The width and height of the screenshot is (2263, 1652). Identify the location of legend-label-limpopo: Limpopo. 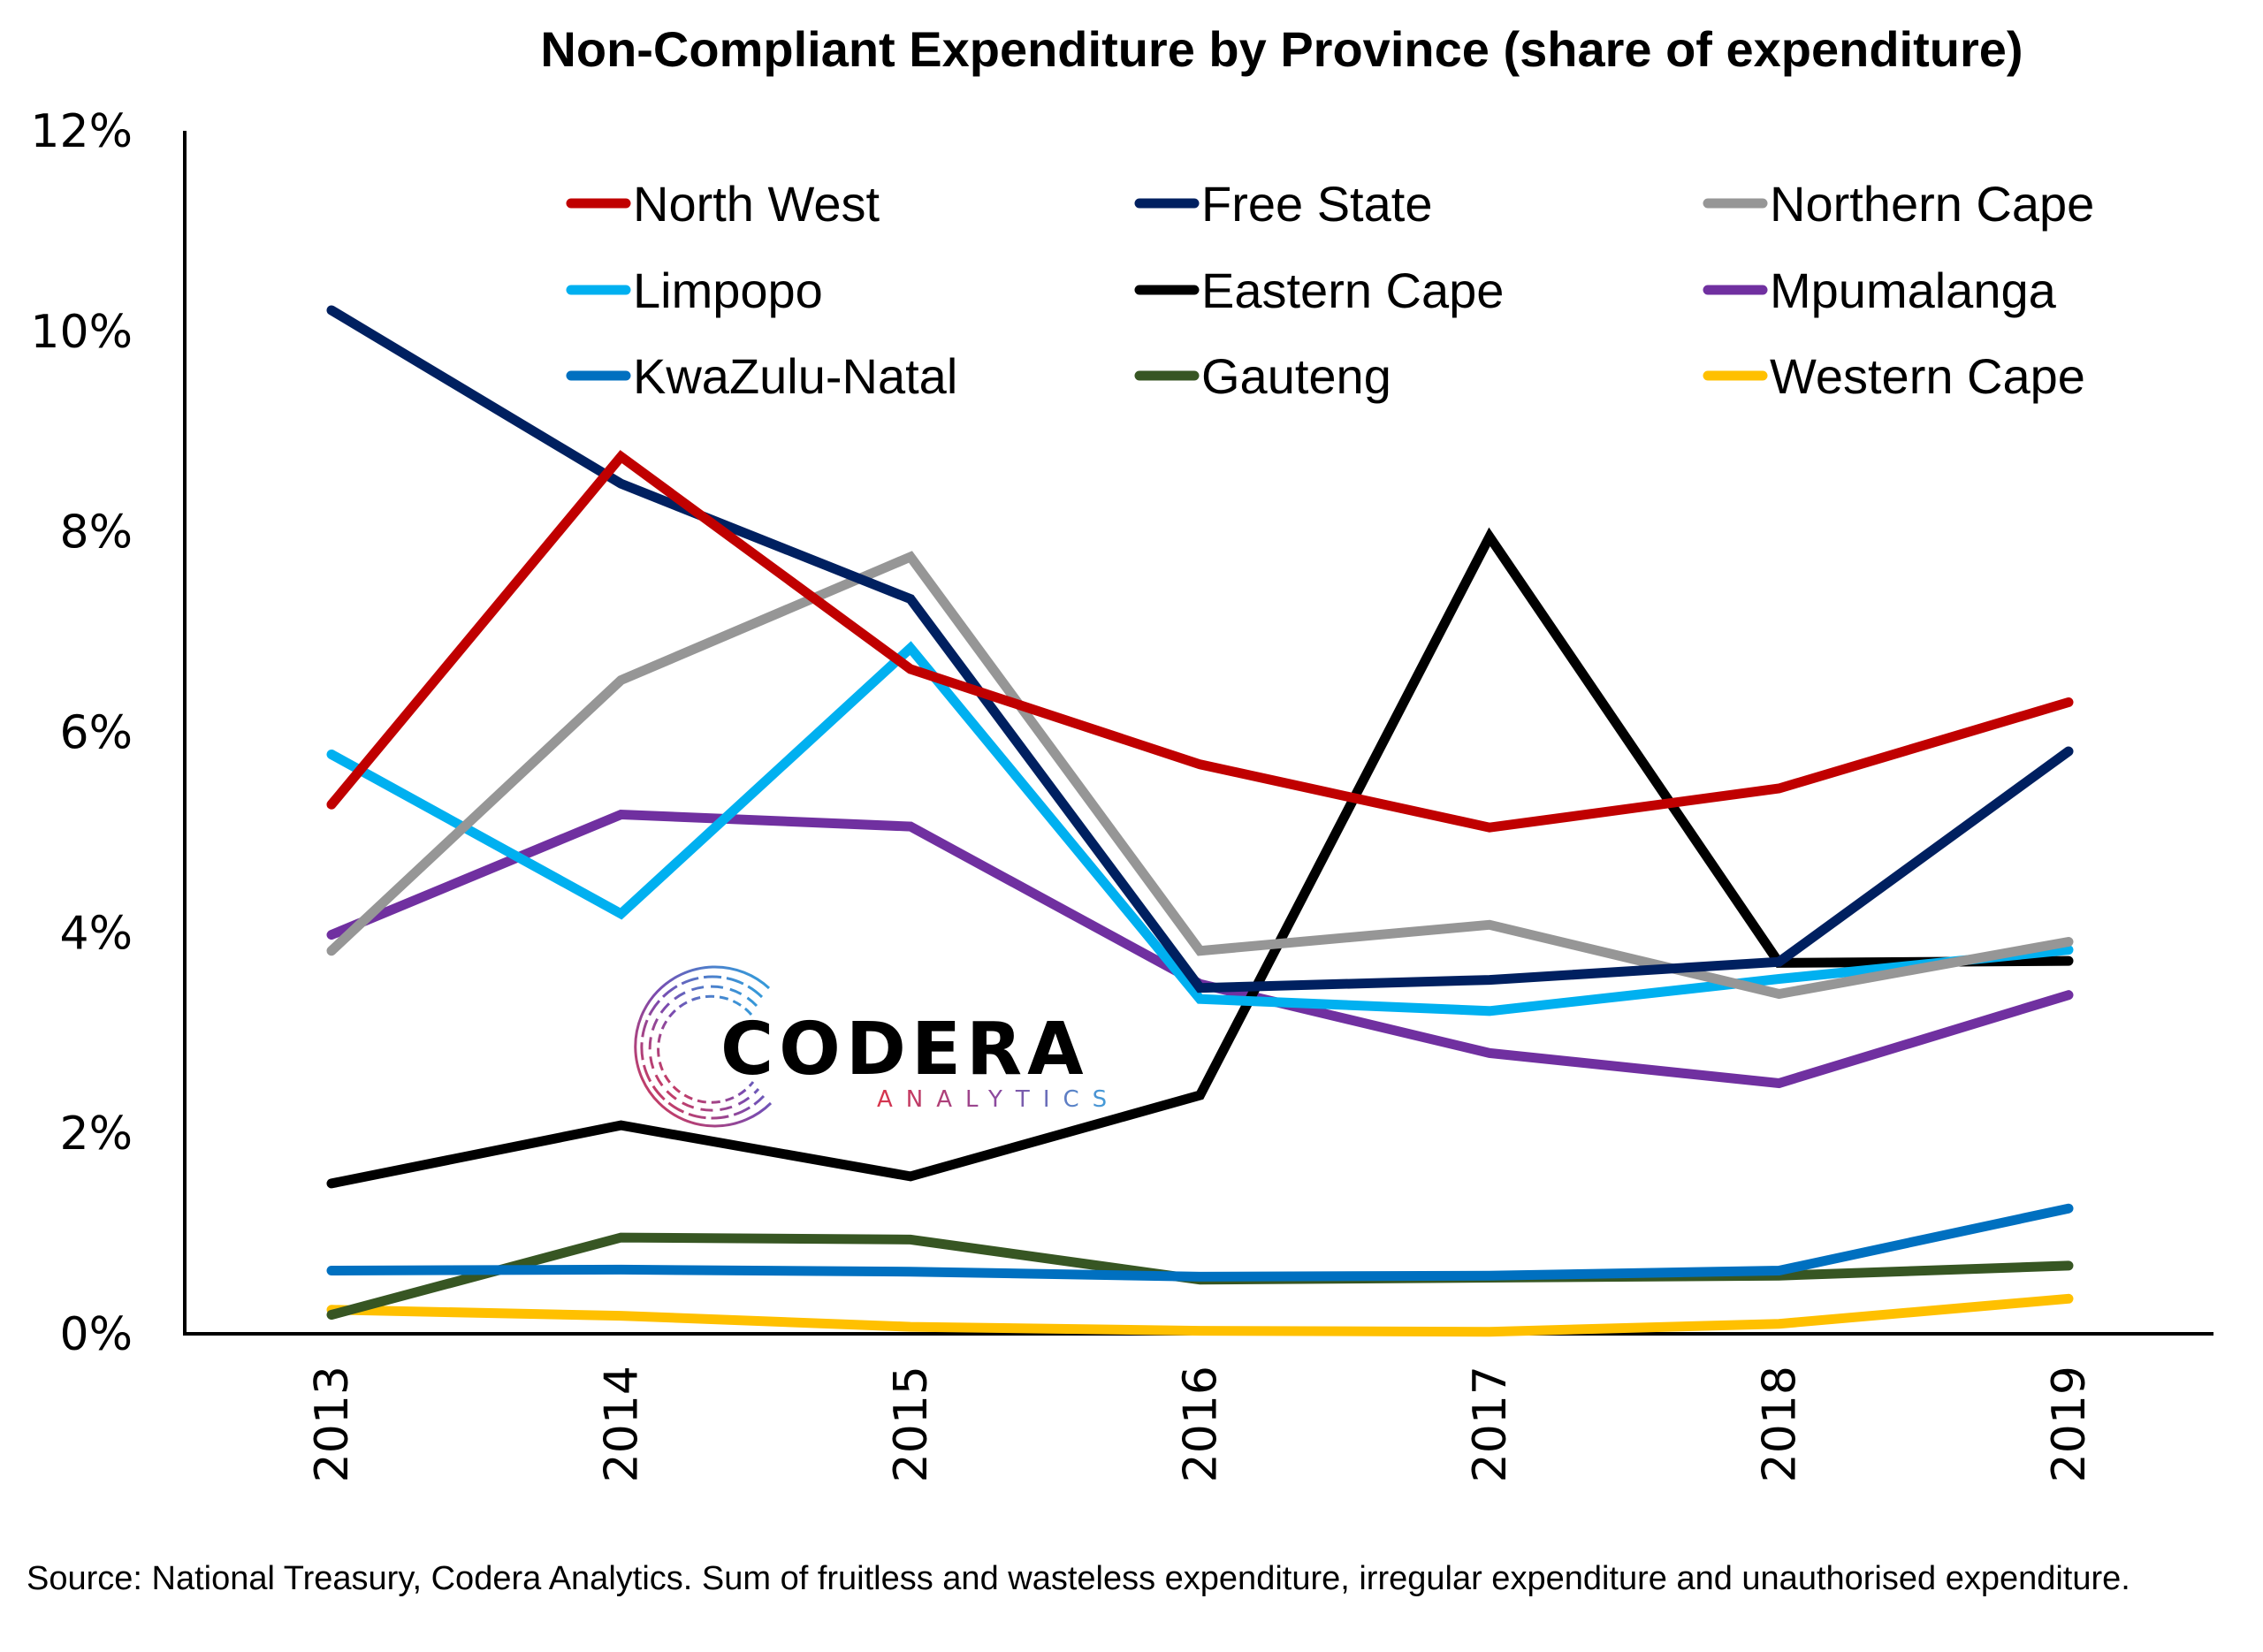
(728, 291).